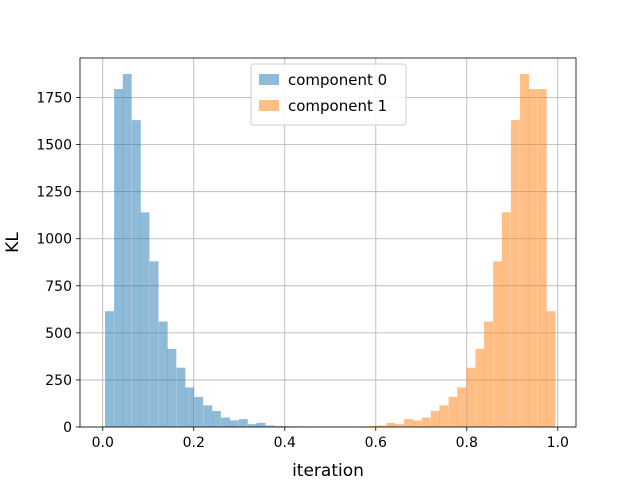 The height and width of the screenshot is (480, 640). What do you see at coordinates (337, 106) in the screenshot?
I see `legend-label: component 1` at bounding box center [337, 106].